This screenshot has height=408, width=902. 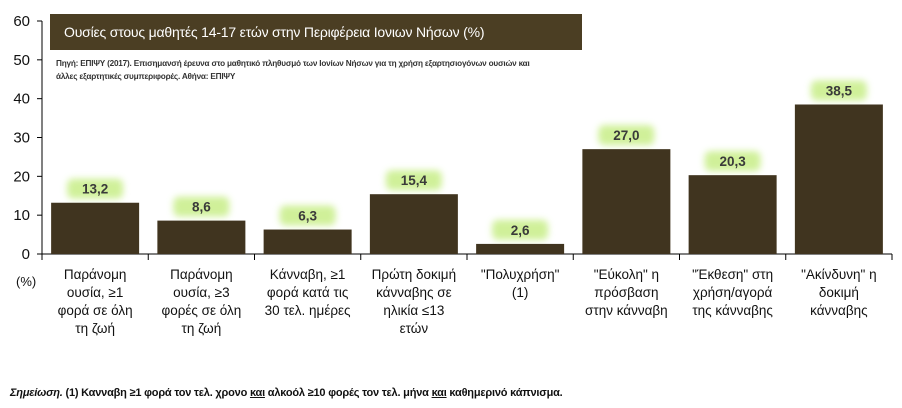 I want to click on y-tick-label: 60, so click(x=21, y=21).